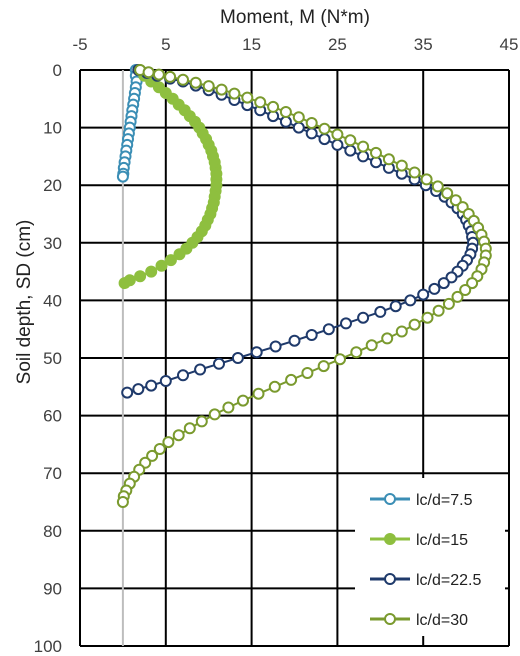  What do you see at coordinates (24, 302) in the screenshot?
I see `y-axis-title: Soil depth, SD (cm)` at bounding box center [24, 302].